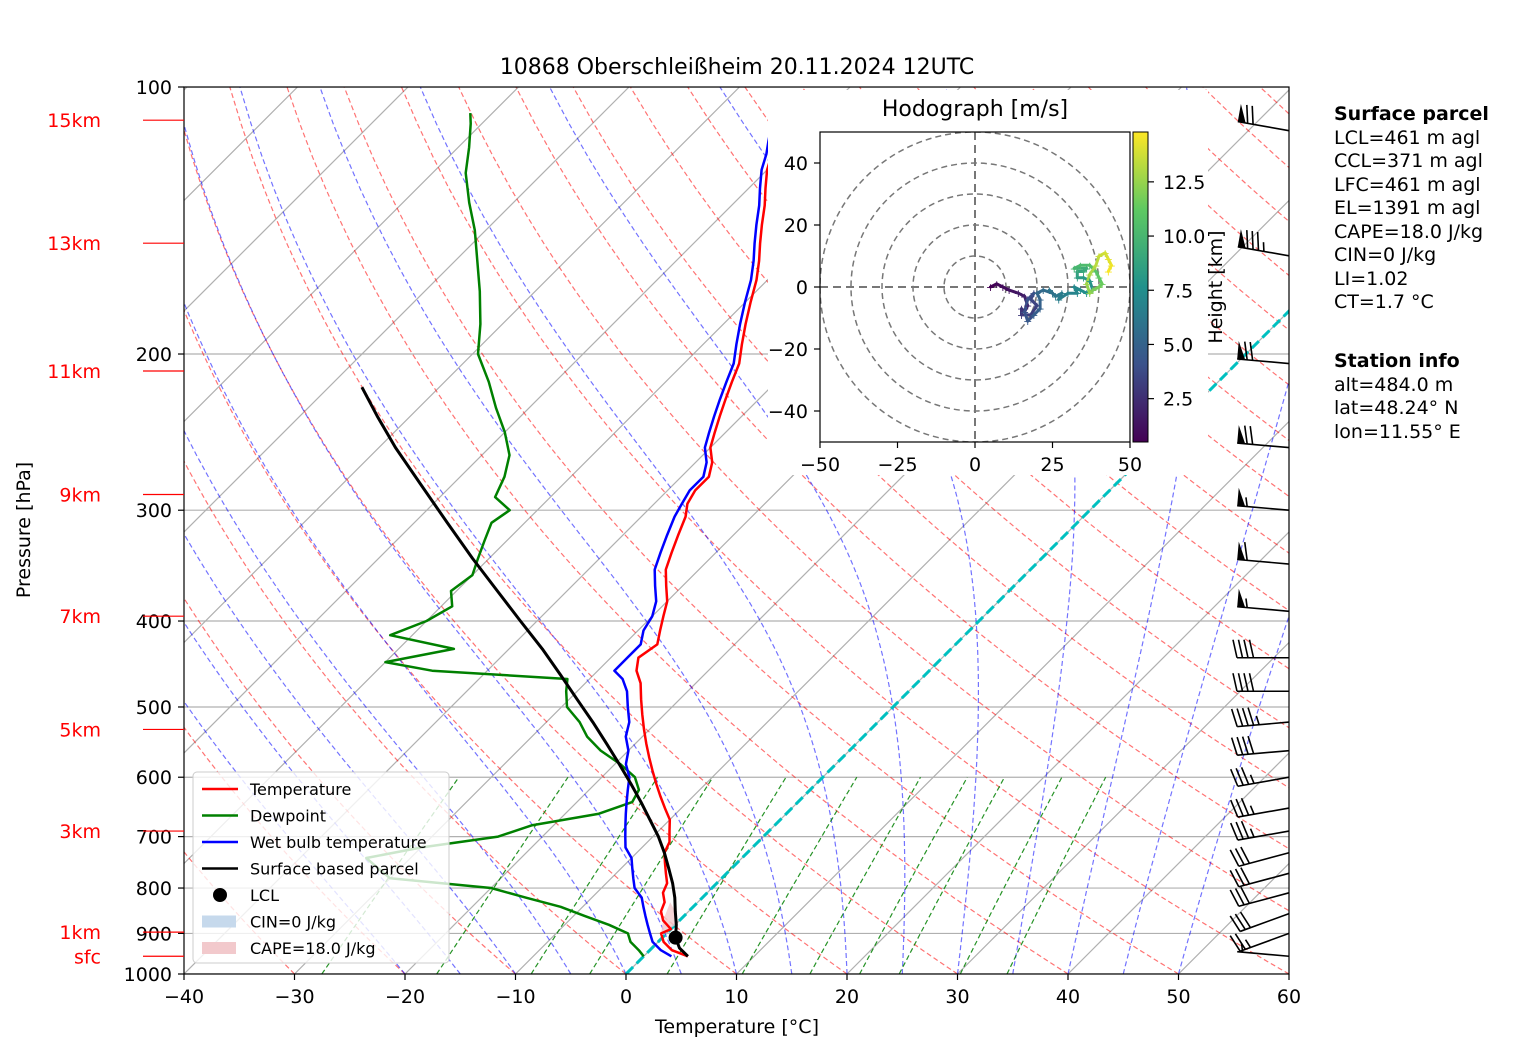 The width and height of the screenshot is (1517, 1060). What do you see at coordinates (1130, 465) in the screenshot?
I see `hodo-x-tick-label: 50` at bounding box center [1130, 465].